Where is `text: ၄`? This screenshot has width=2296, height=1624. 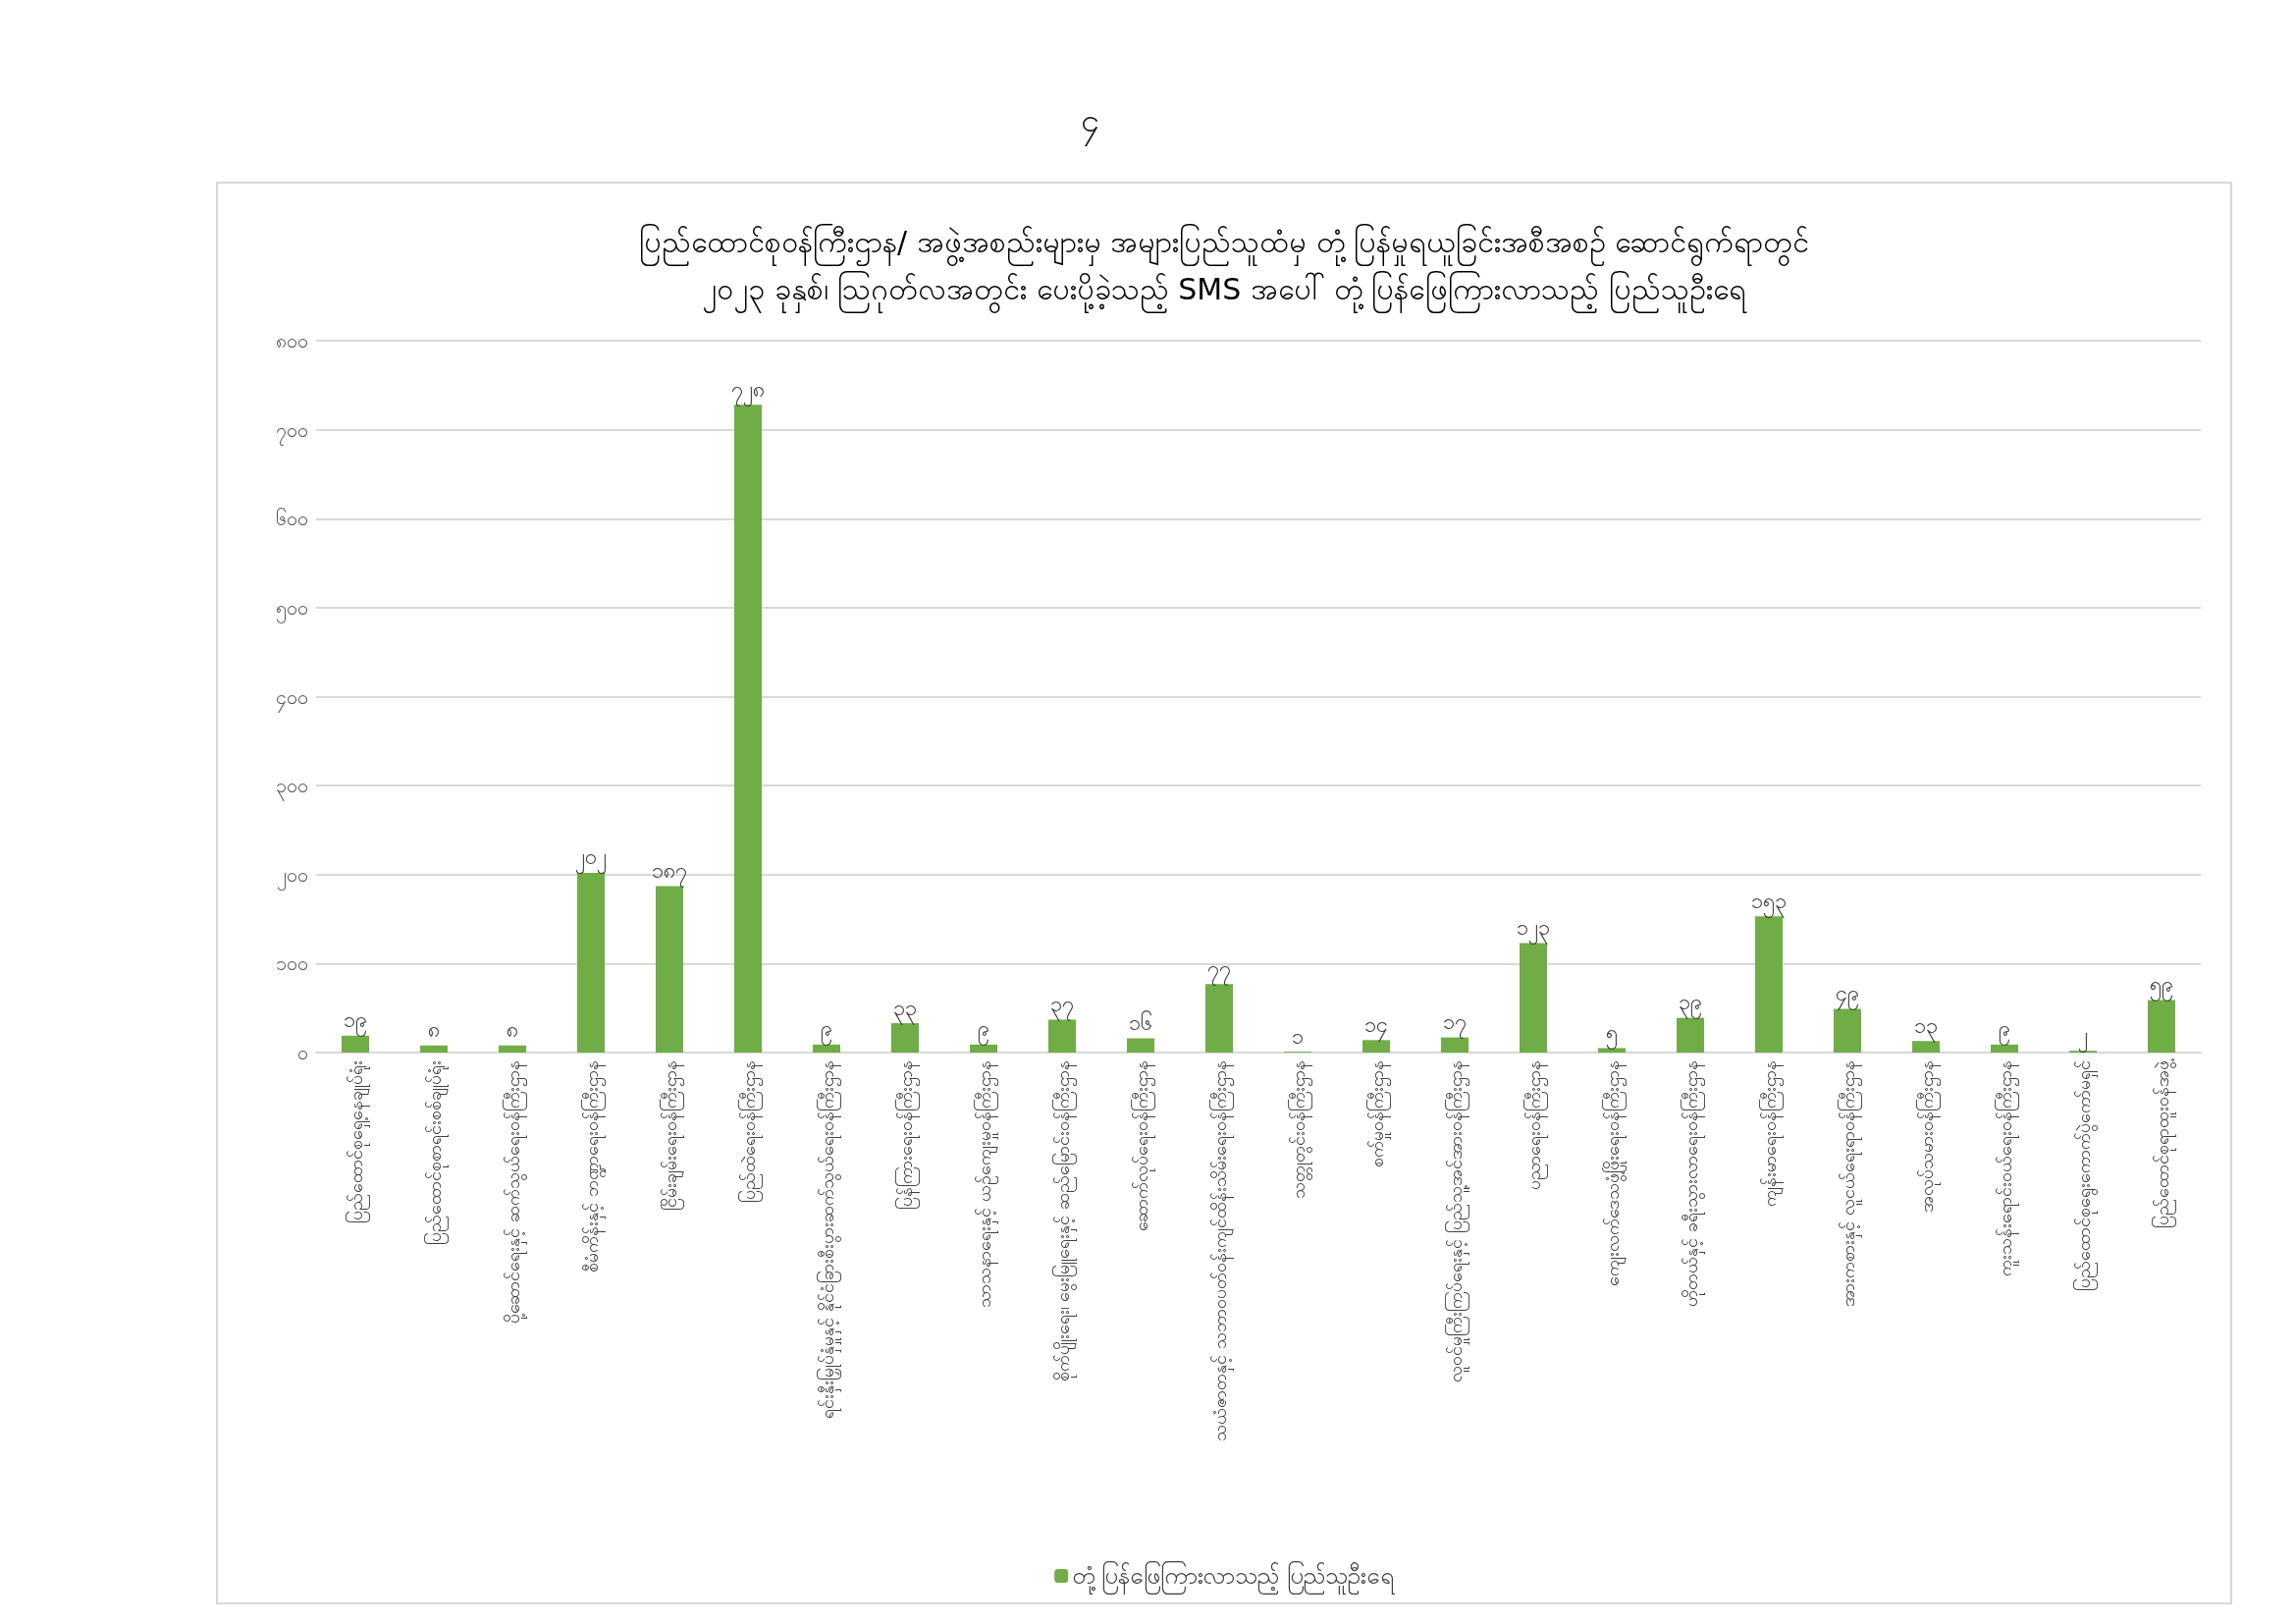 text: ၄ is located at coordinates (1089, 123).